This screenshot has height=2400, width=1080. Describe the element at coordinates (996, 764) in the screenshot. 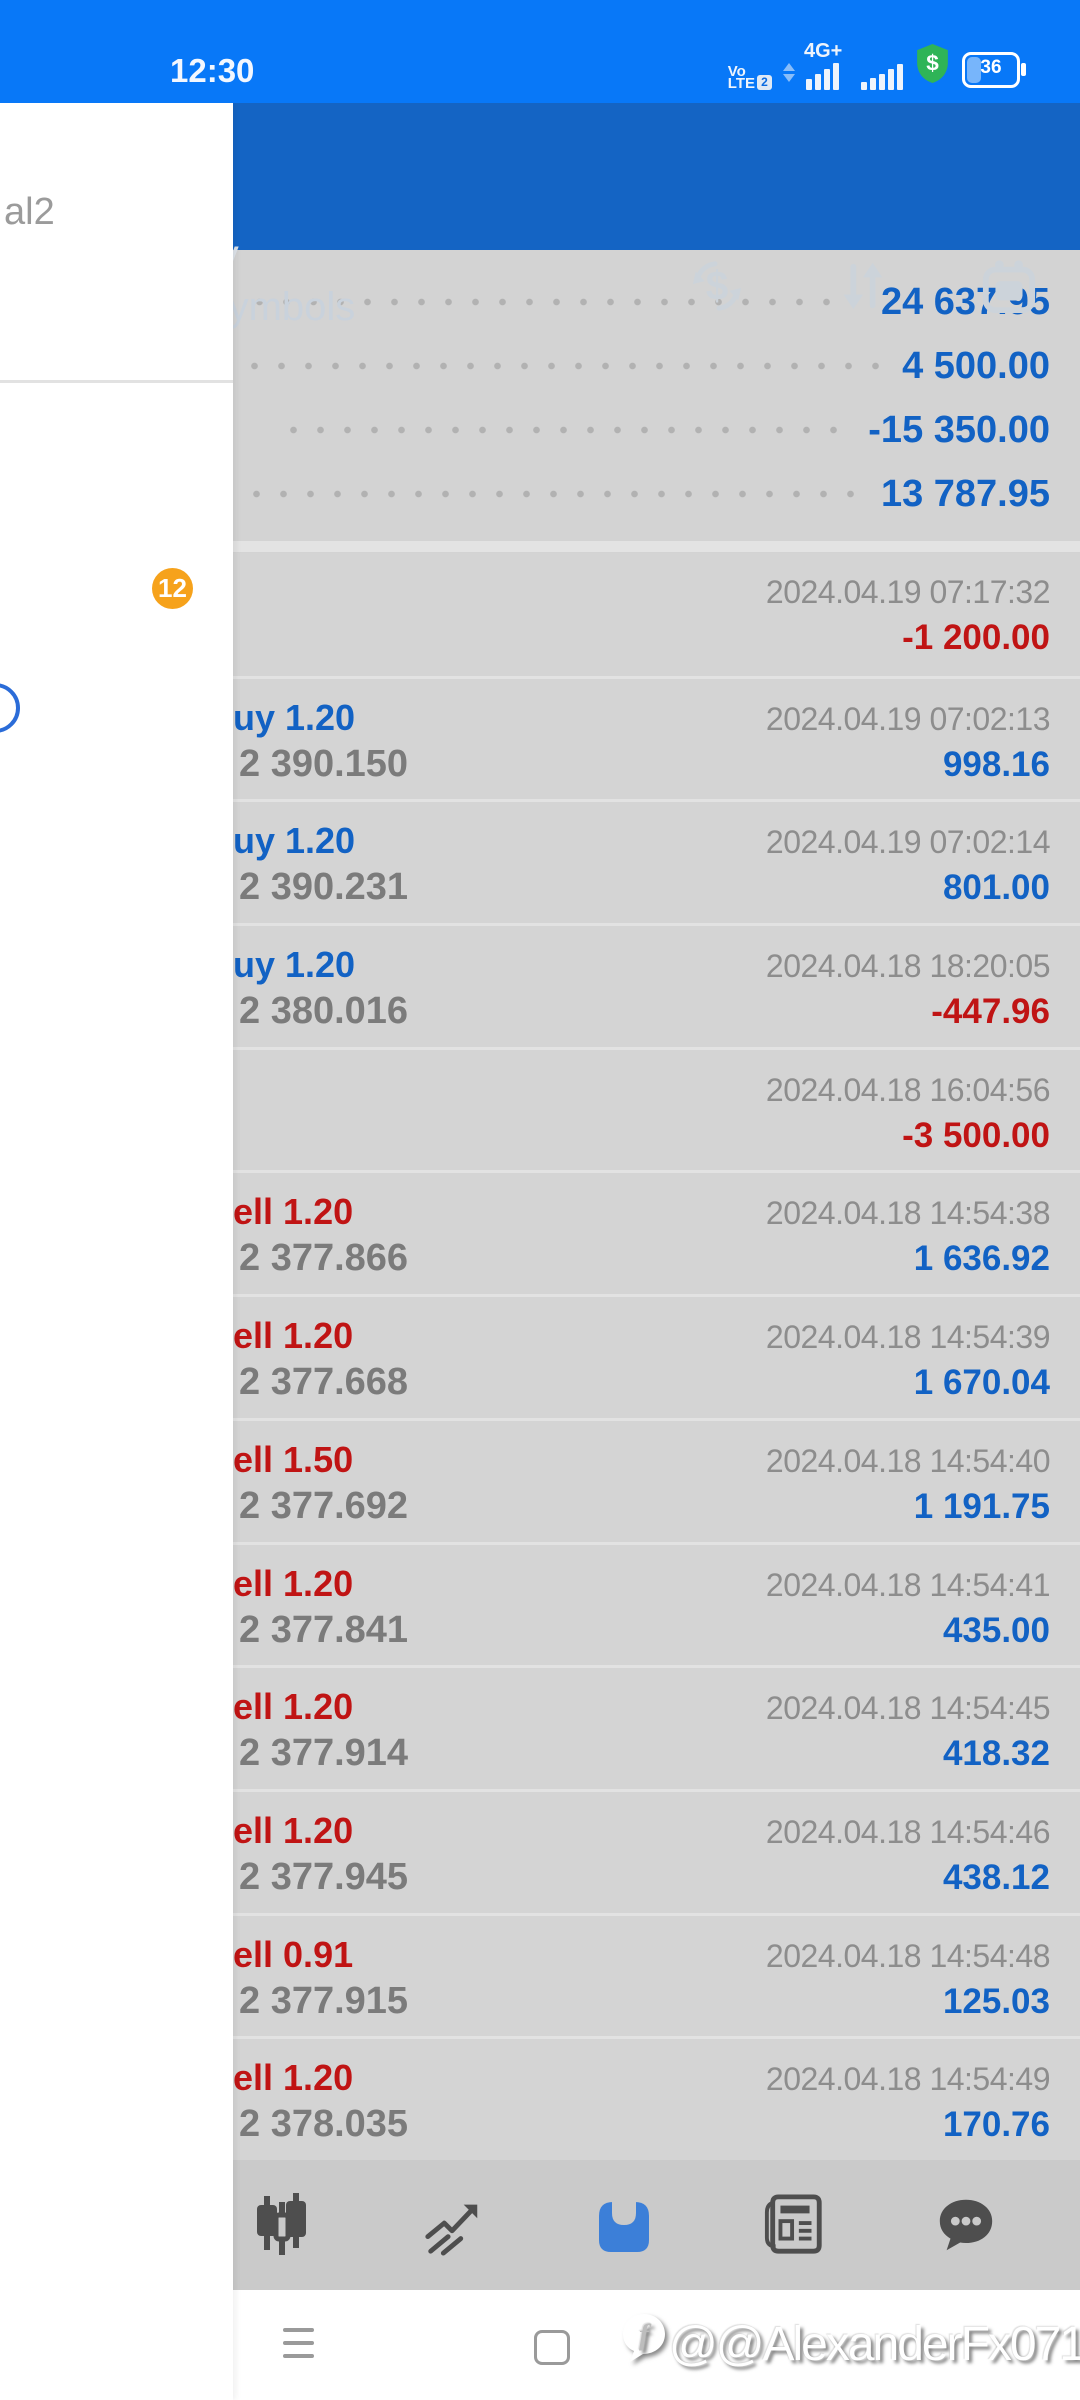

I see `trade-profit: 998.16` at that location.